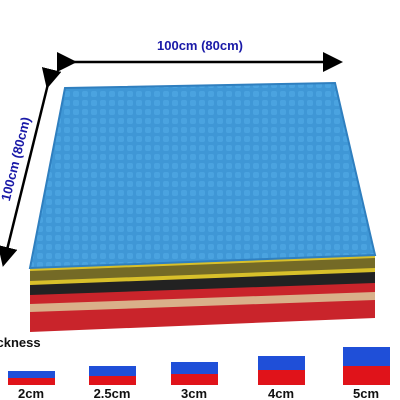  Describe the element at coordinates (281, 393) in the screenshot. I see `option-label: 4cm` at that location.